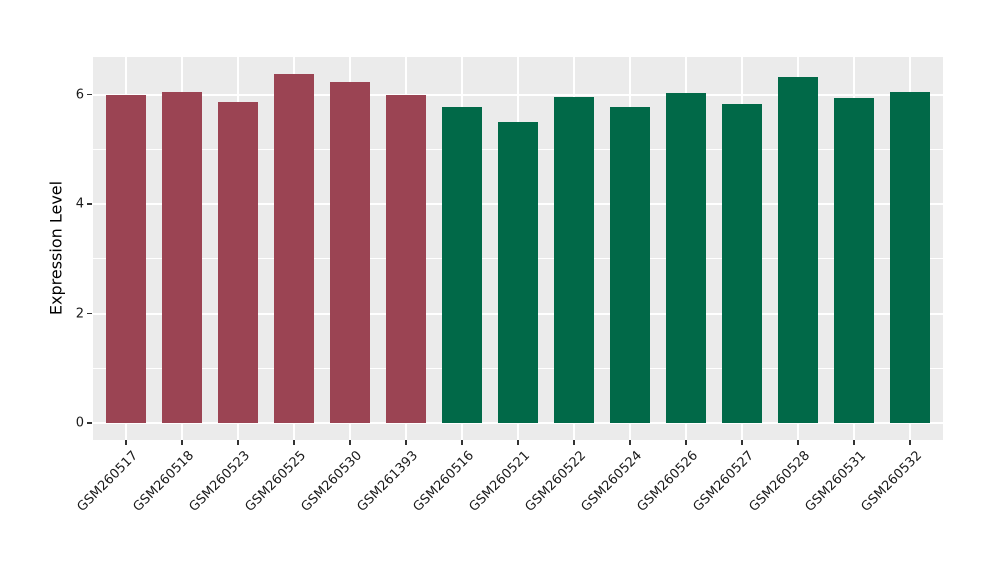  Describe the element at coordinates (518, 272) in the screenshot. I see `bar-GSM260521` at that location.